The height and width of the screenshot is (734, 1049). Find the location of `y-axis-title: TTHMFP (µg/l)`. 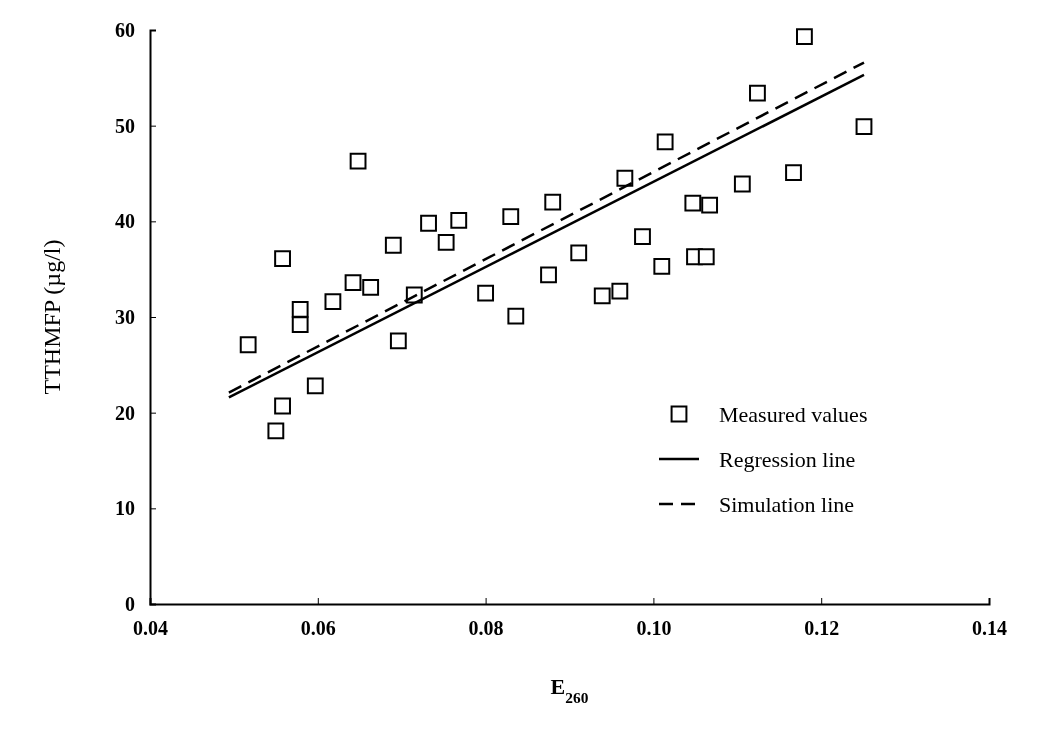

y-axis-title: TTHMFP (µg/l) is located at coordinates (52, 317).